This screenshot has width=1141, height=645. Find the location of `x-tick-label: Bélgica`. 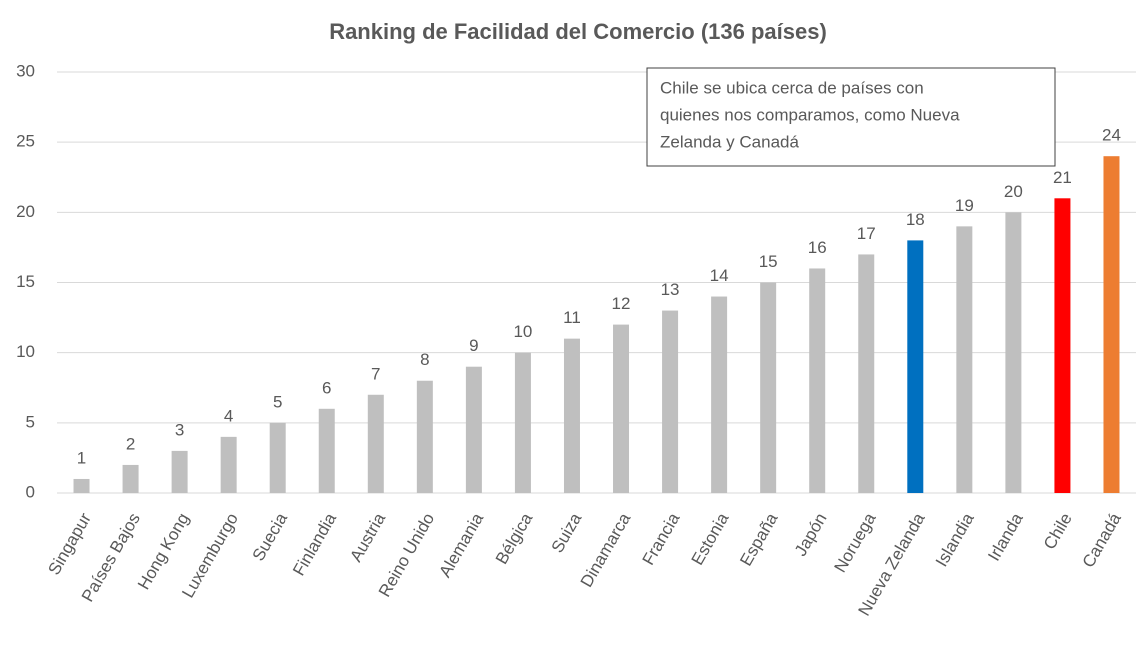

x-tick-label: Bélgica is located at coordinates (514, 538).